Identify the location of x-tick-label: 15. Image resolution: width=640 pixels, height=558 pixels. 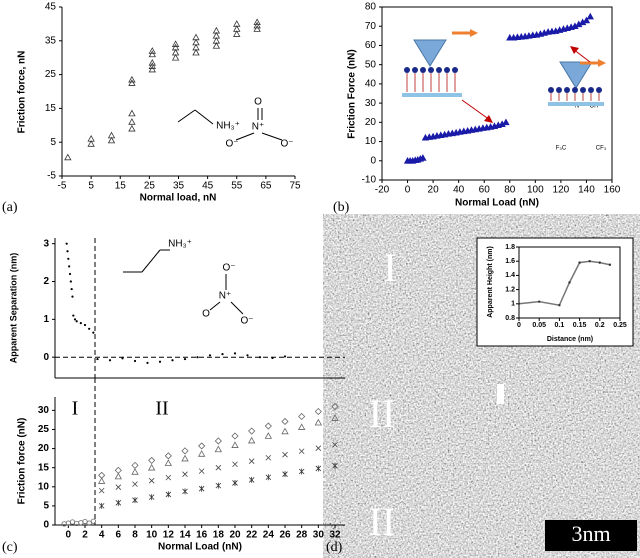
(121, 186).